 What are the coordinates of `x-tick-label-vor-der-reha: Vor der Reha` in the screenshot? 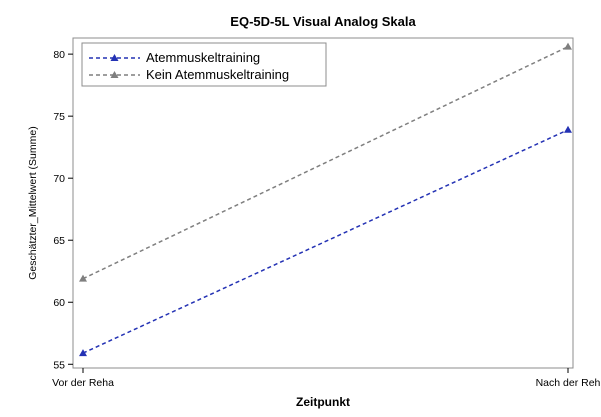 It's located at (83, 383).